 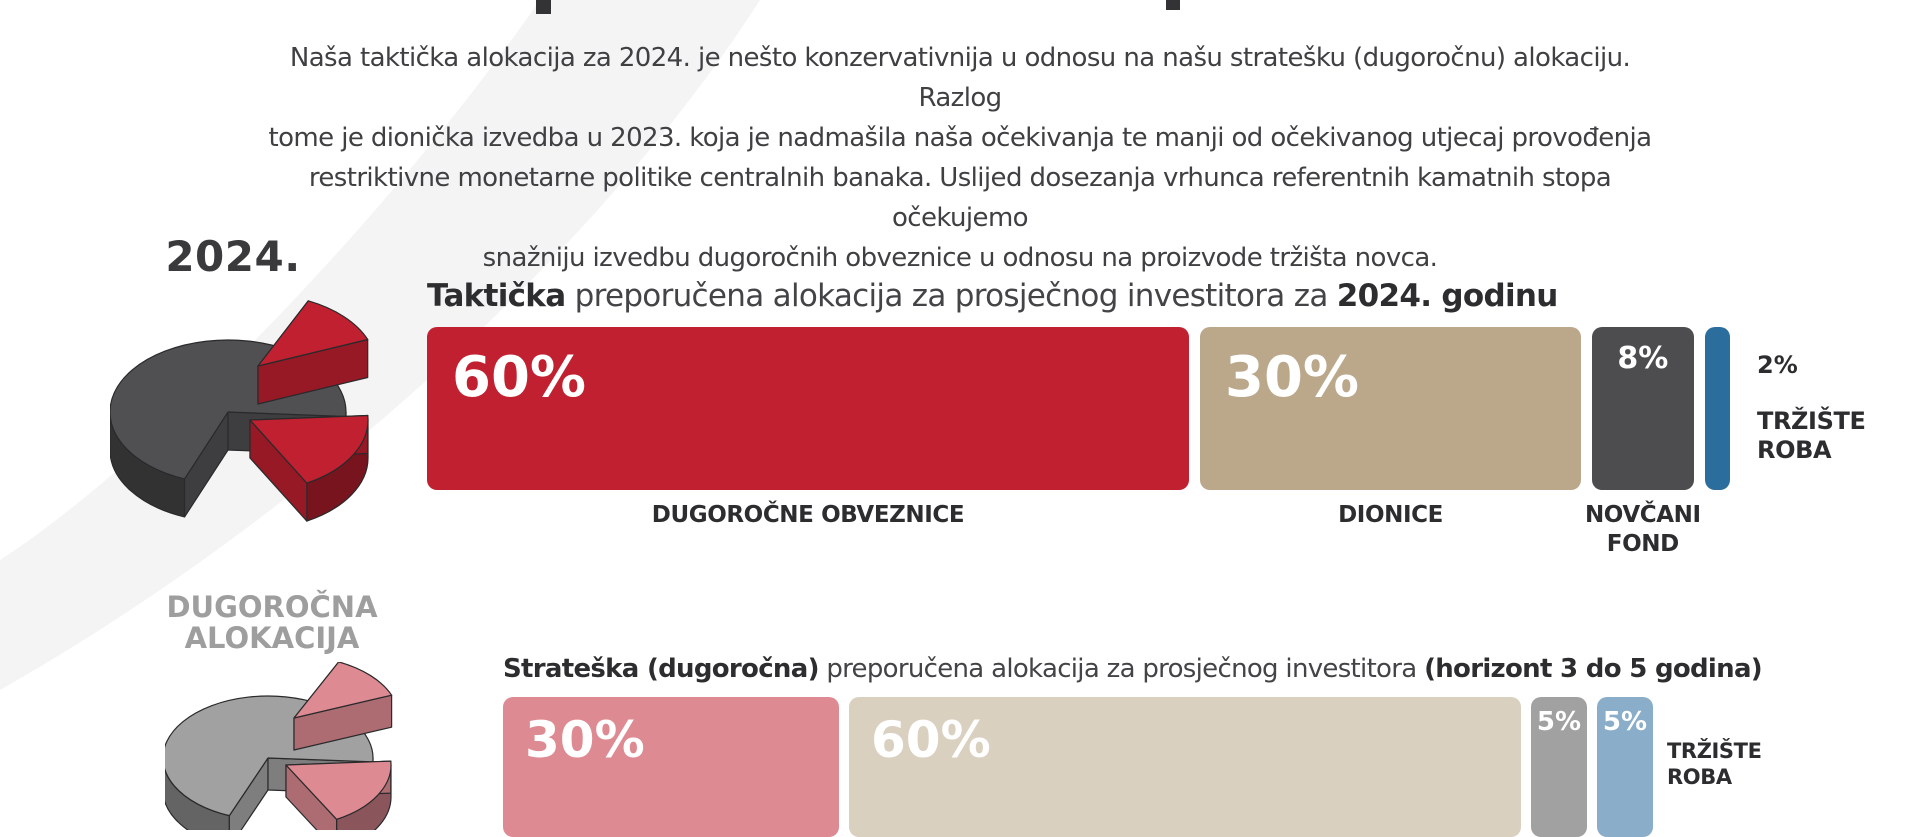 What do you see at coordinates (1447, 296) in the screenshot?
I see `tactical-heading-year: 2024. godinu` at bounding box center [1447, 296].